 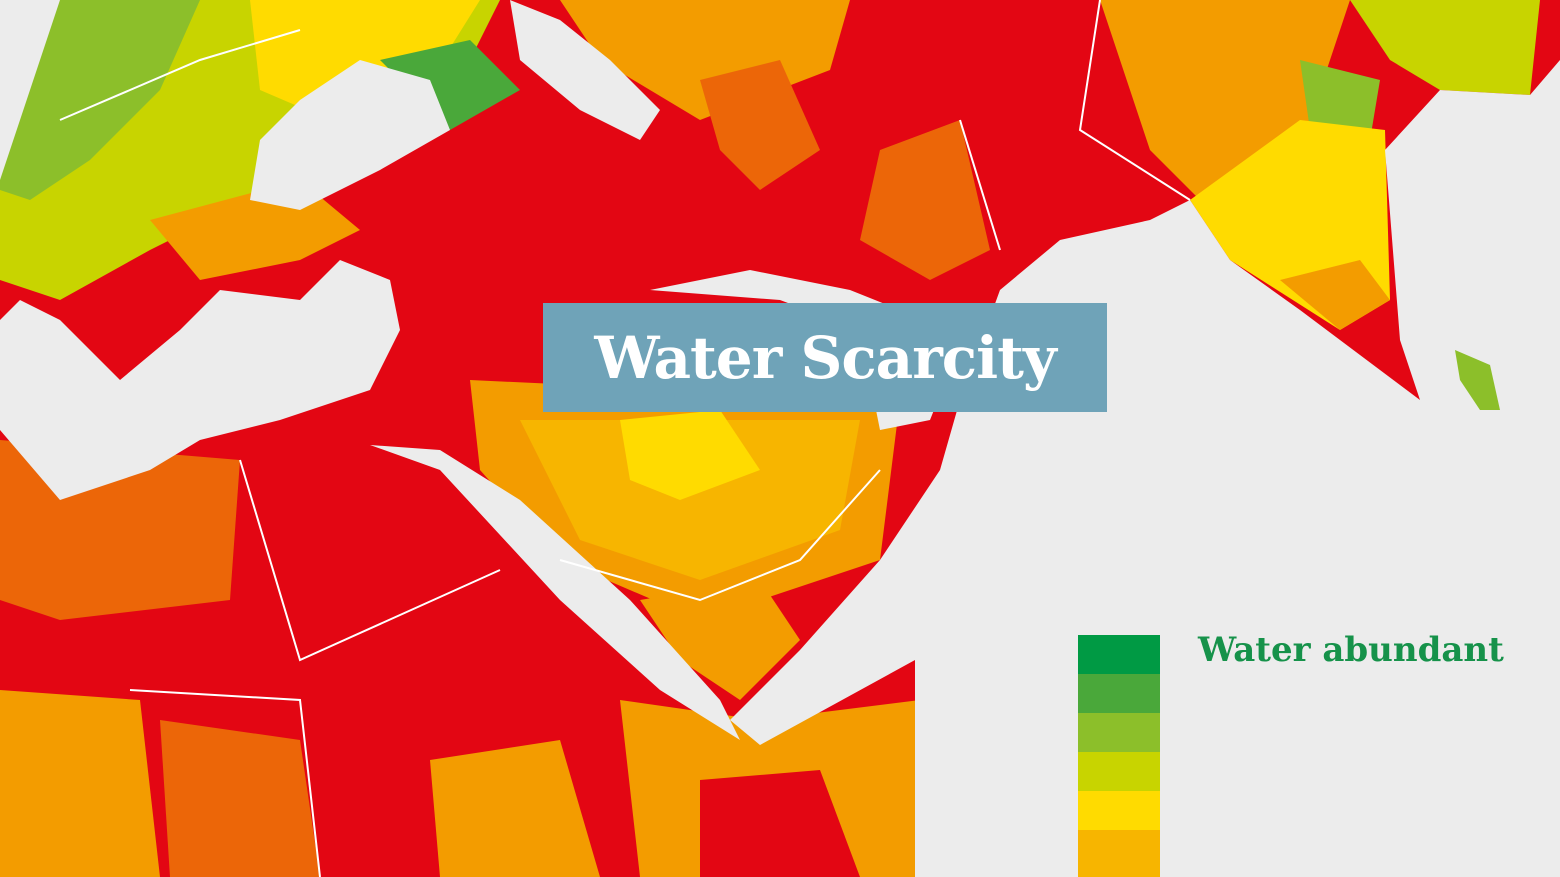 I want to click on sea-mediterranean, so click(x=200, y=380).